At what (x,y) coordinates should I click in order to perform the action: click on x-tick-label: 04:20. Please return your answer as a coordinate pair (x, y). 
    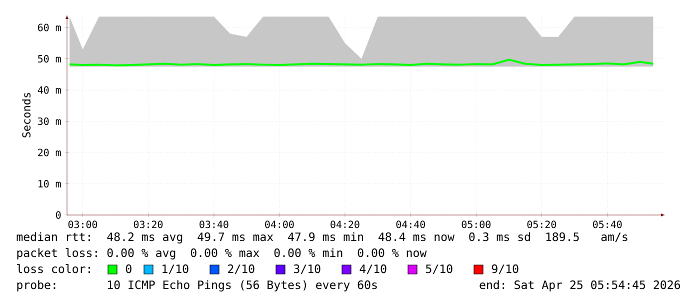
    Looking at the image, I should click on (345, 224).